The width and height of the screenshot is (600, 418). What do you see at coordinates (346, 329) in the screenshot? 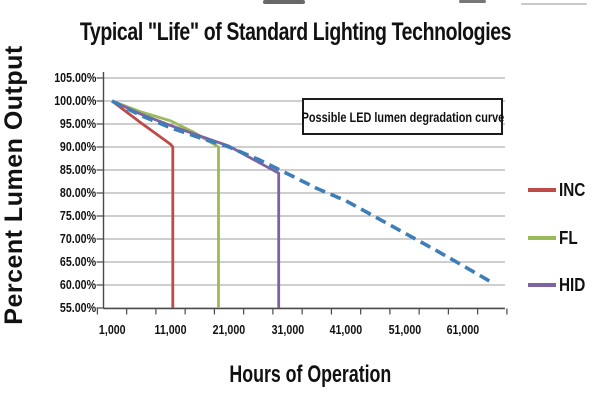
I see `x-tick-label: 41,000` at bounding box center [346, 329].